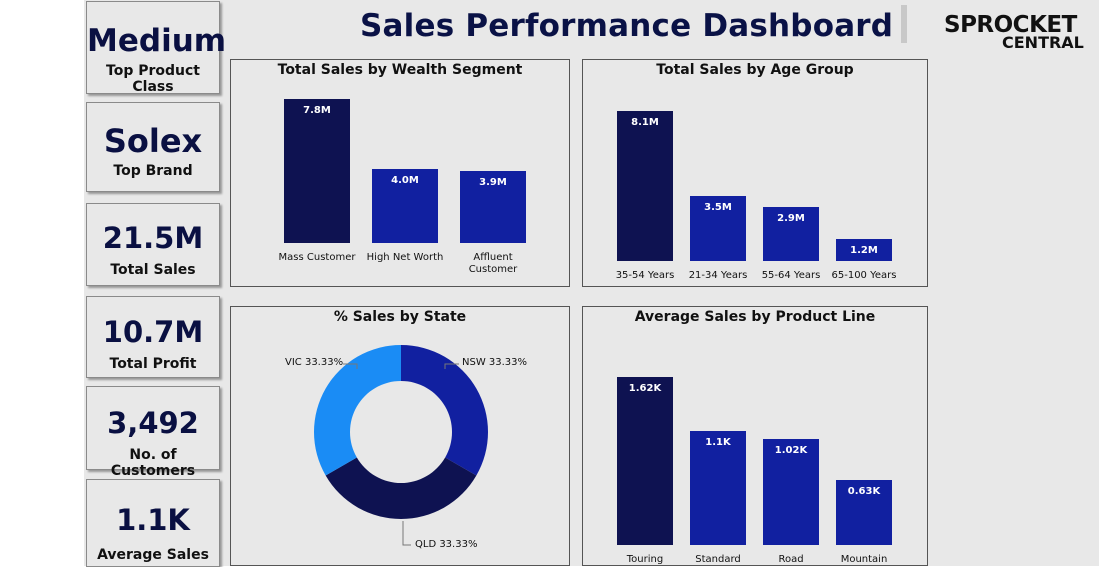 This screenshot has height=567, width=1099. I want to click on kpi-value: 3,492, so click(153, 423).